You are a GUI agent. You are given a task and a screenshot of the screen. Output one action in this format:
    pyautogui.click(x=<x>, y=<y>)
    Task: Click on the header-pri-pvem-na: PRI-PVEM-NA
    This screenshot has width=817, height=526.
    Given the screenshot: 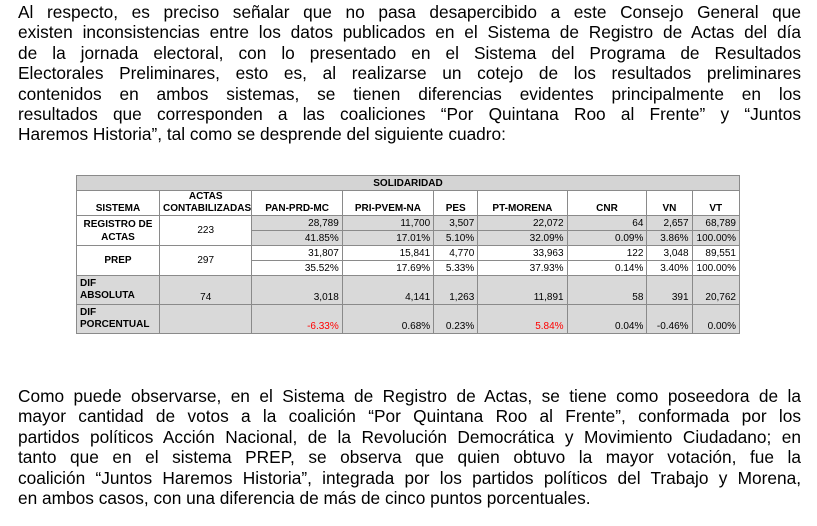 What is the action you would take?
    pyautogui.click(x=388, y=203)
    